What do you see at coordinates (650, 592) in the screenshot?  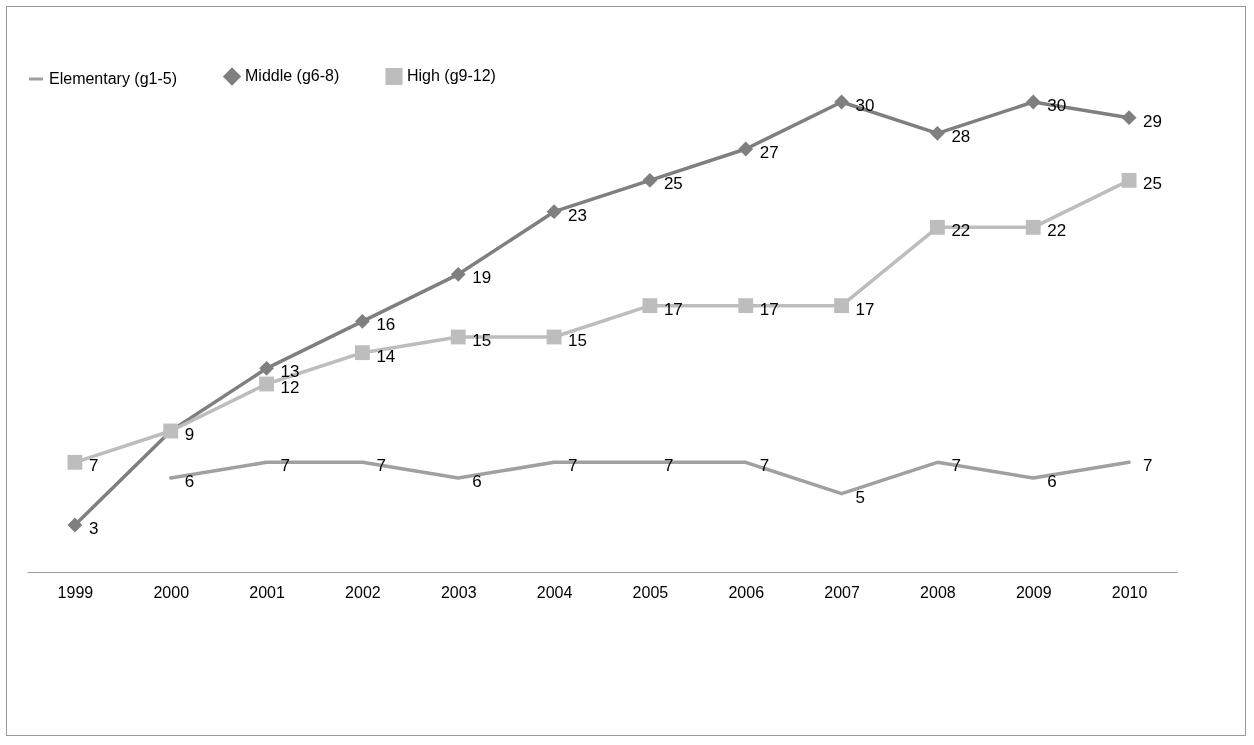 I see `x-tick-label: 2005` at bounding box center [650, 592].